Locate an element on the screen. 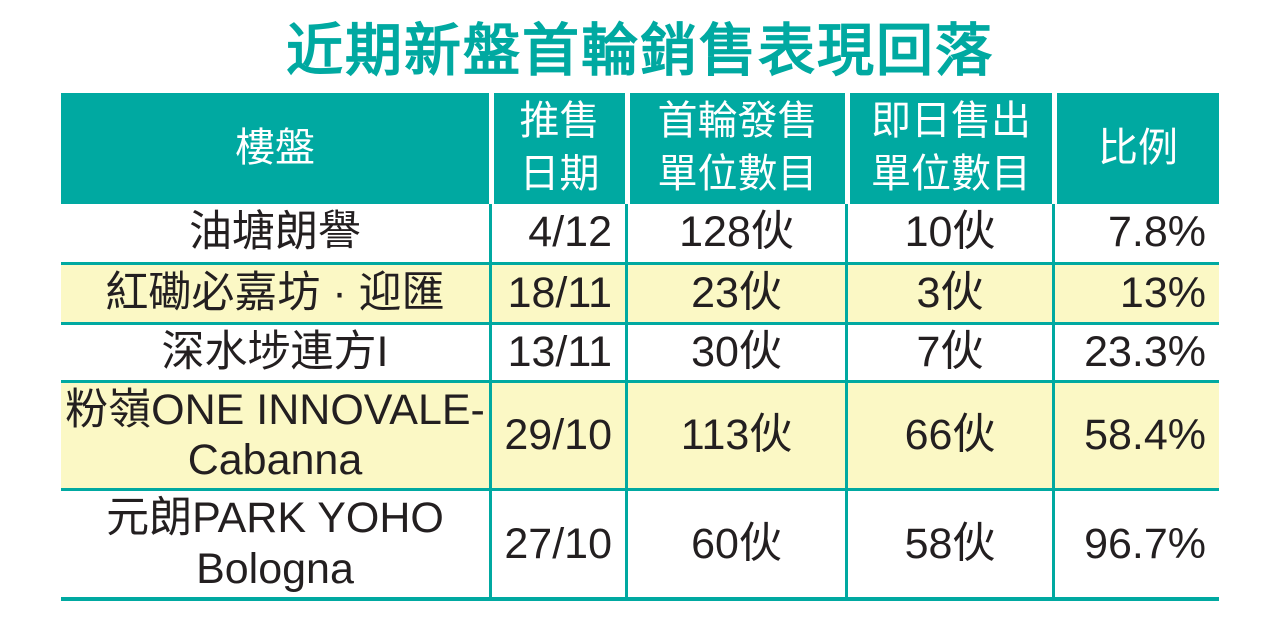 This screenshot has height=633, width=1280. ratio-cell: 23.3% is located at coordinates (1135, 352).